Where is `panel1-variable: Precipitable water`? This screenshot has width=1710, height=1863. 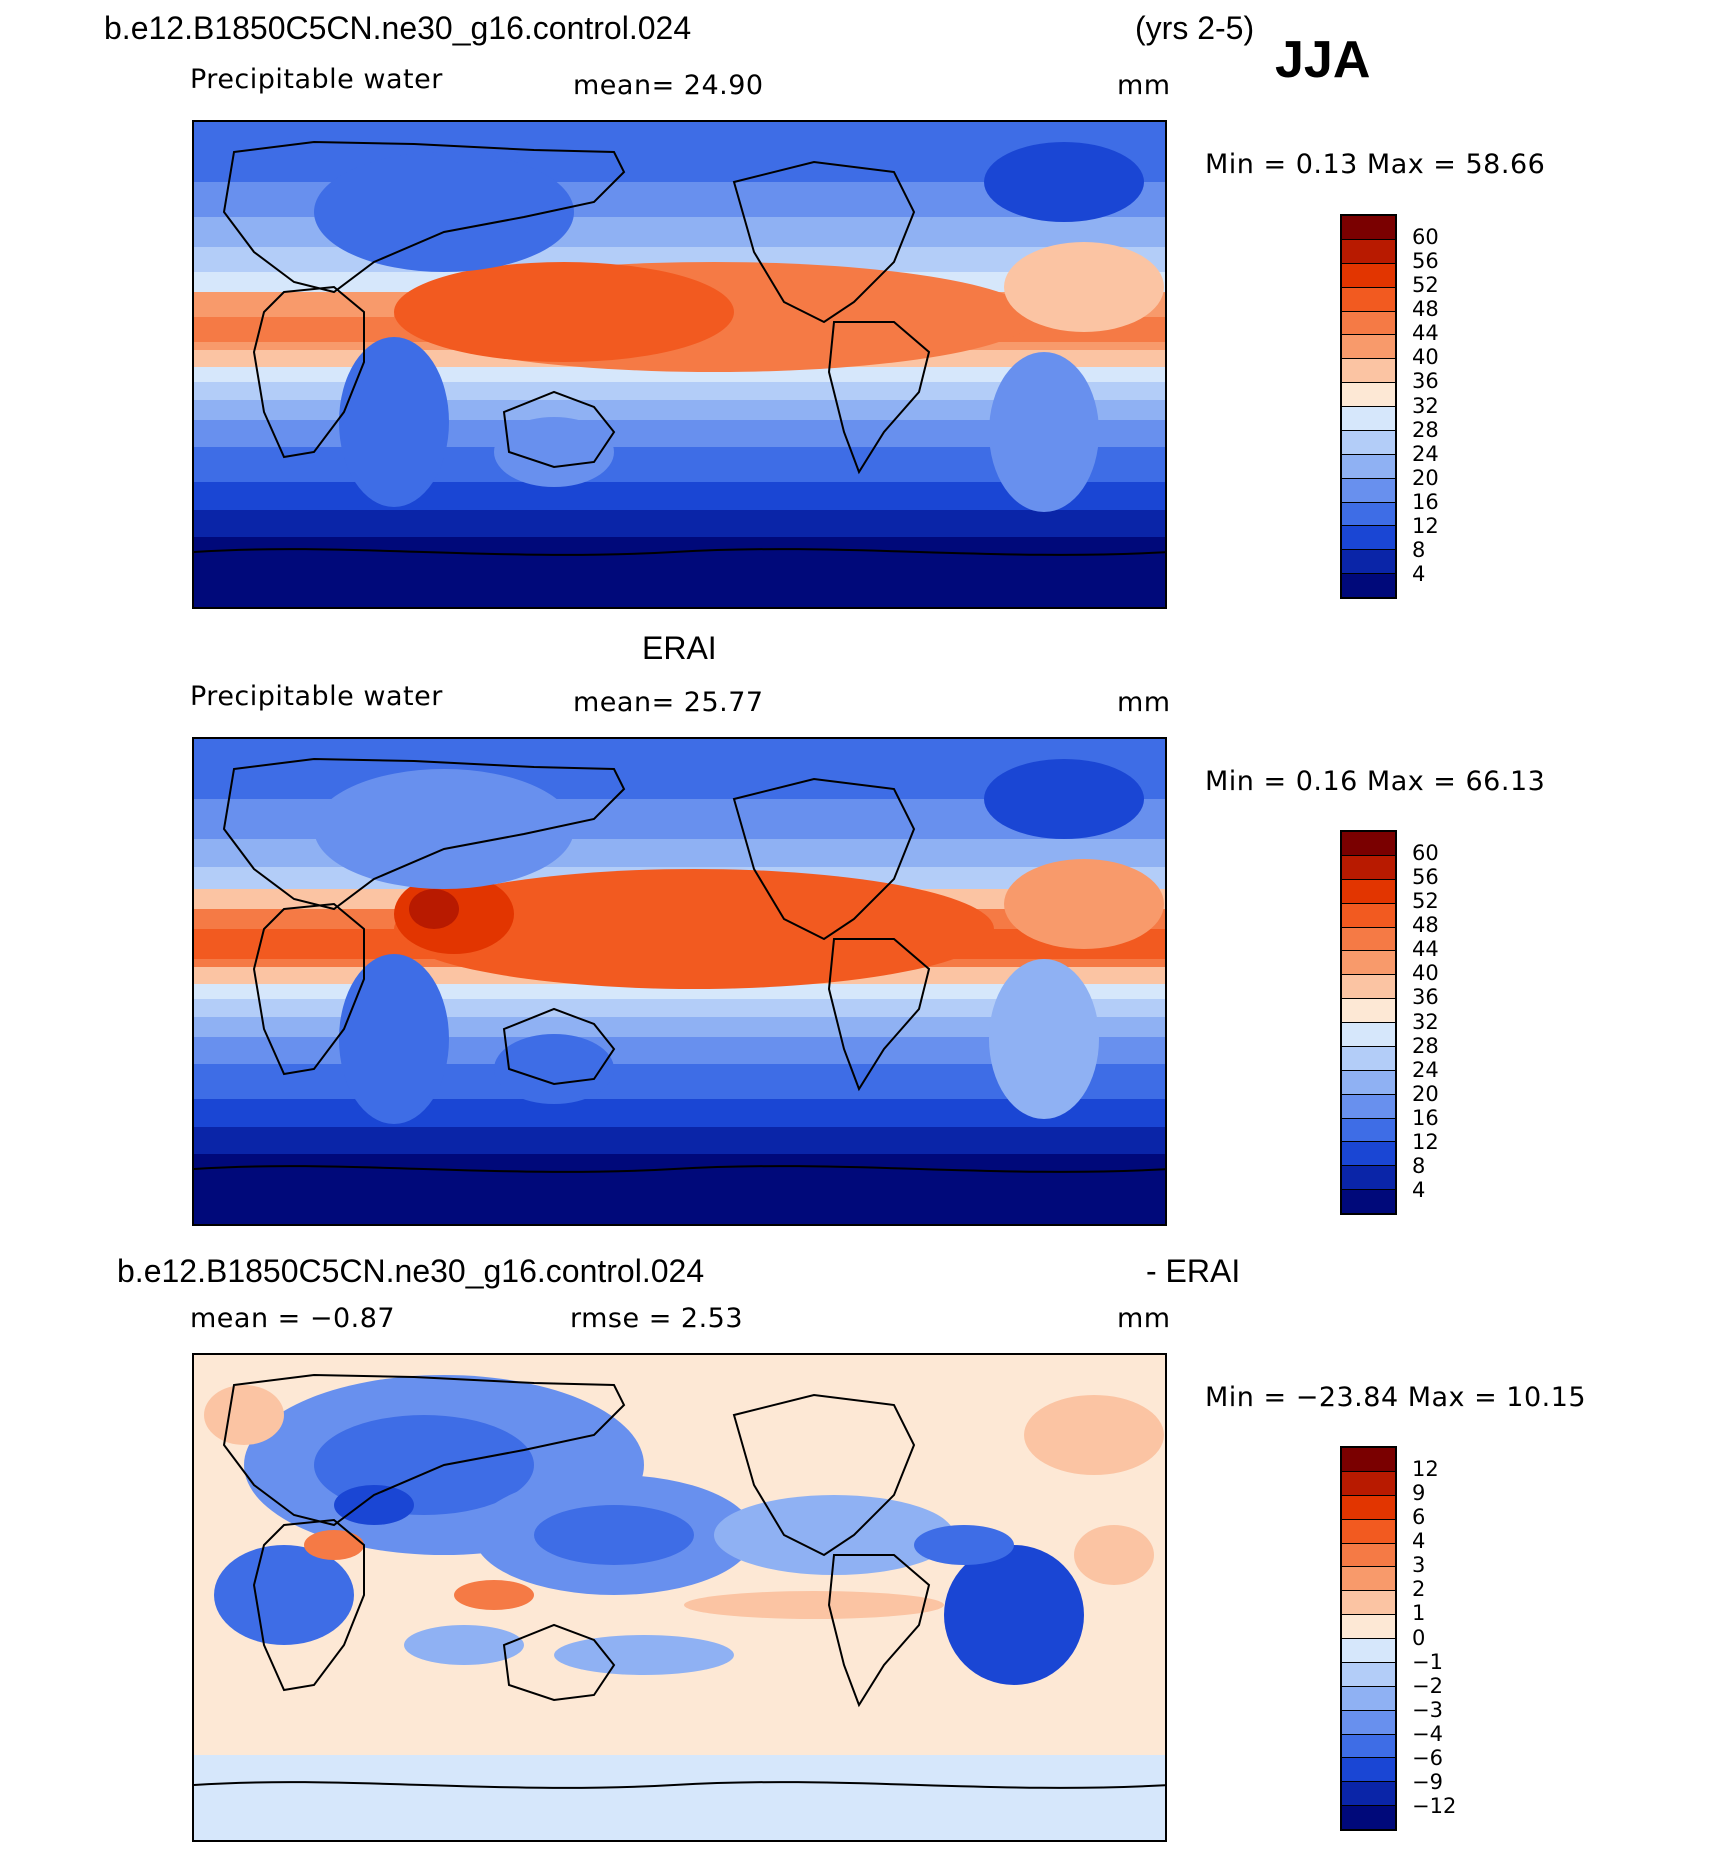 panel1-variable: Precipitable water is located at coordinates (316, 79).